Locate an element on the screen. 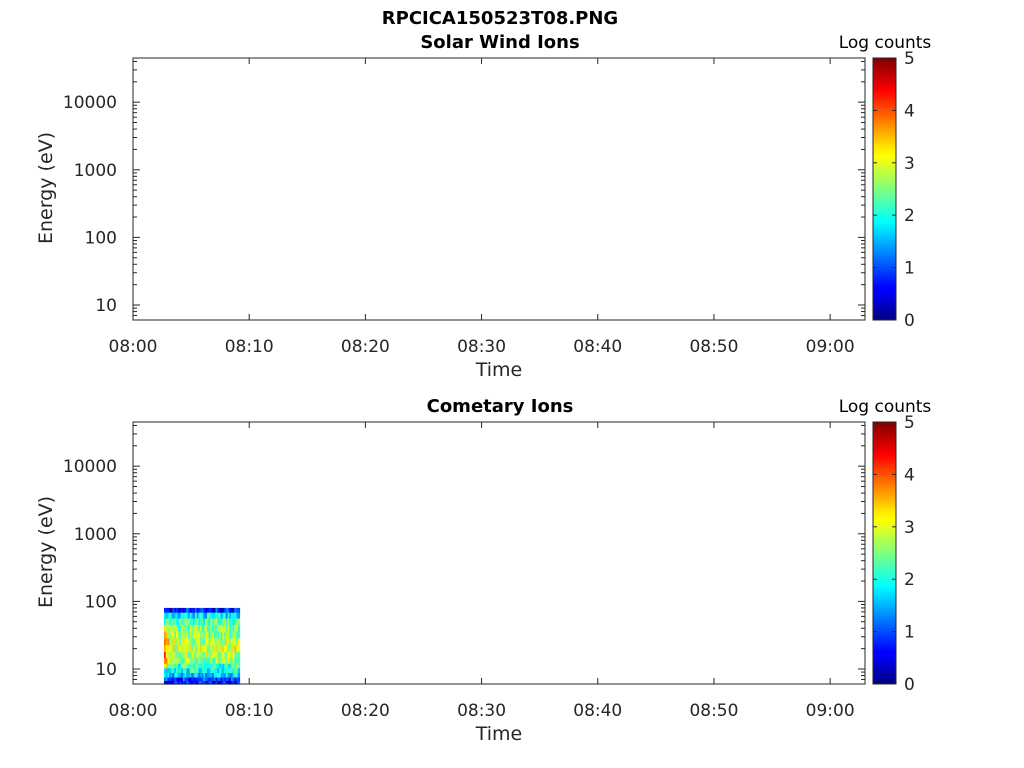 Image resolution: width=1024 pixels, height=768 pixels. colorbar-tick-label: 2 is located at coordinates (909, 216).